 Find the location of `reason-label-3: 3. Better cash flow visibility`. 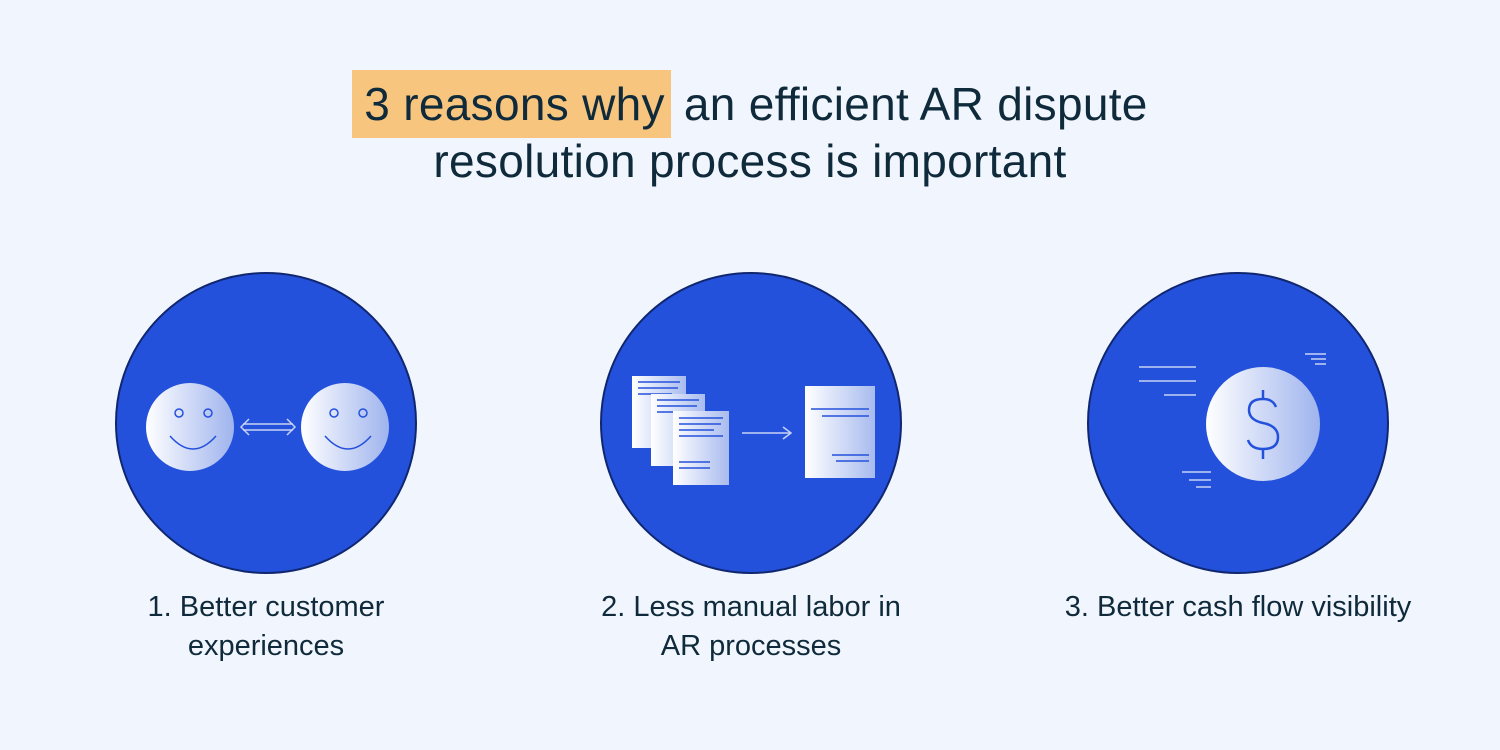

reason-label-3: 3. Better cash flow visibility is located at coordinates (1238, 607).